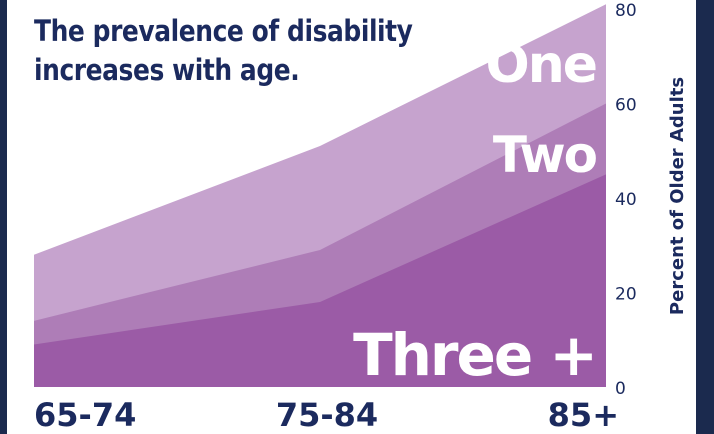  Describe the element at coordinates (541, 65) in the screenshot. I see `series-label-one: One` at that location.